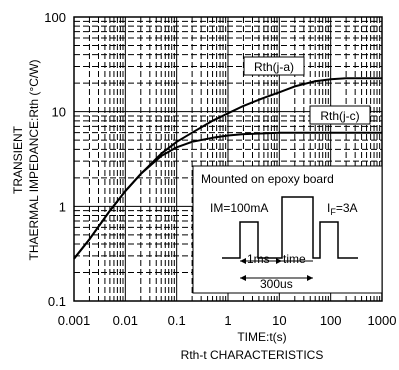  Describe the element at coordinates (18, 159) in the screenshot. I see `y-axis-label-line1: TRANSIENT` at that location.